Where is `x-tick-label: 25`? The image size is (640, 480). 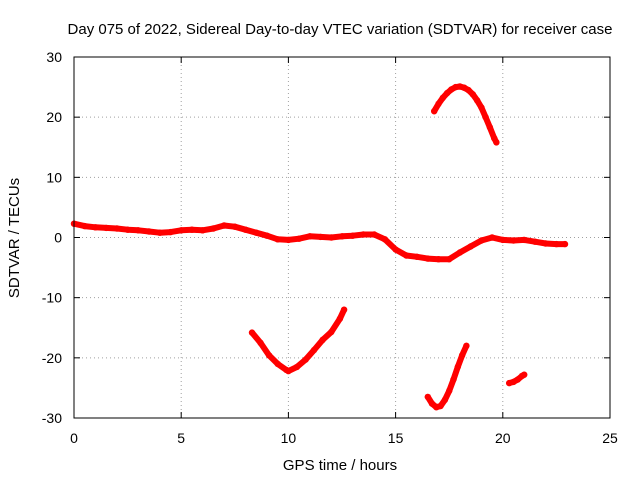
x-tick-label: 25 is located at coordinates (610, 438).